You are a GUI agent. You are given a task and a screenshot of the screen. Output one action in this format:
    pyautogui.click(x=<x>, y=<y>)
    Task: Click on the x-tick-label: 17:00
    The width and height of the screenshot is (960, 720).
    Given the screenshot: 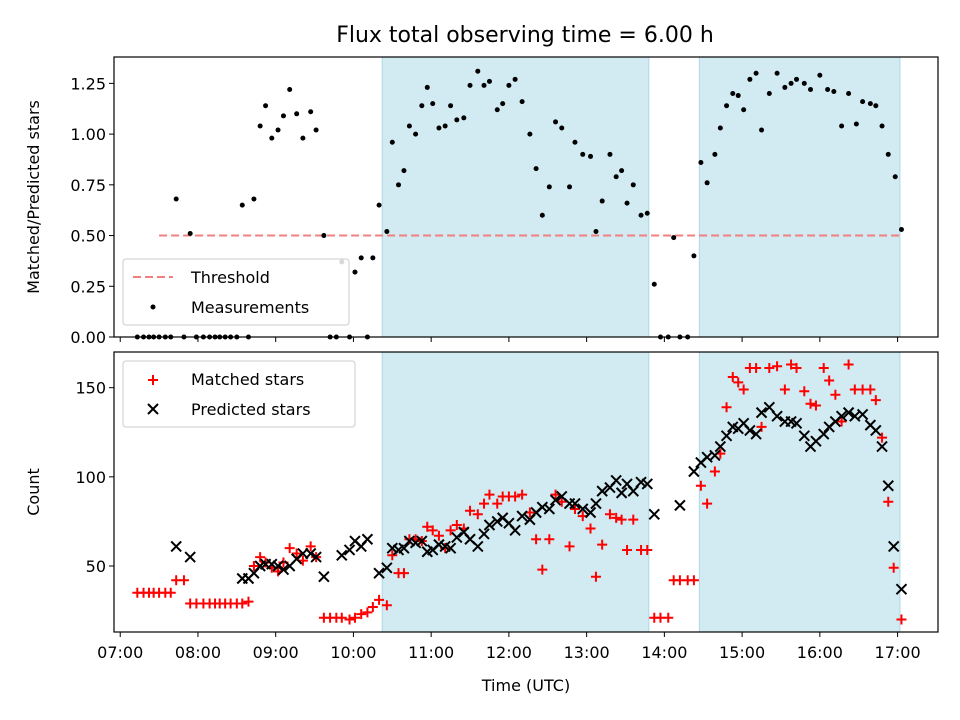 What is the action you would take?
    pyautogui.click(x=898, y=652)
    